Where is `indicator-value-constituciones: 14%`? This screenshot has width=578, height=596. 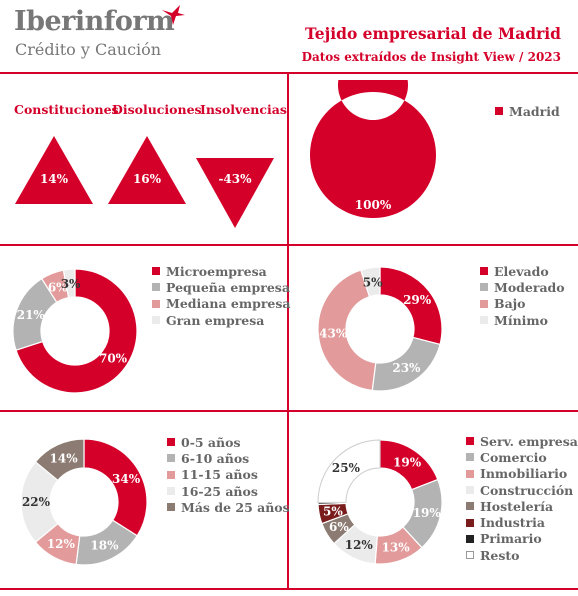
indicator-value-constituciones: 14% is located at coordinates (54, 179).